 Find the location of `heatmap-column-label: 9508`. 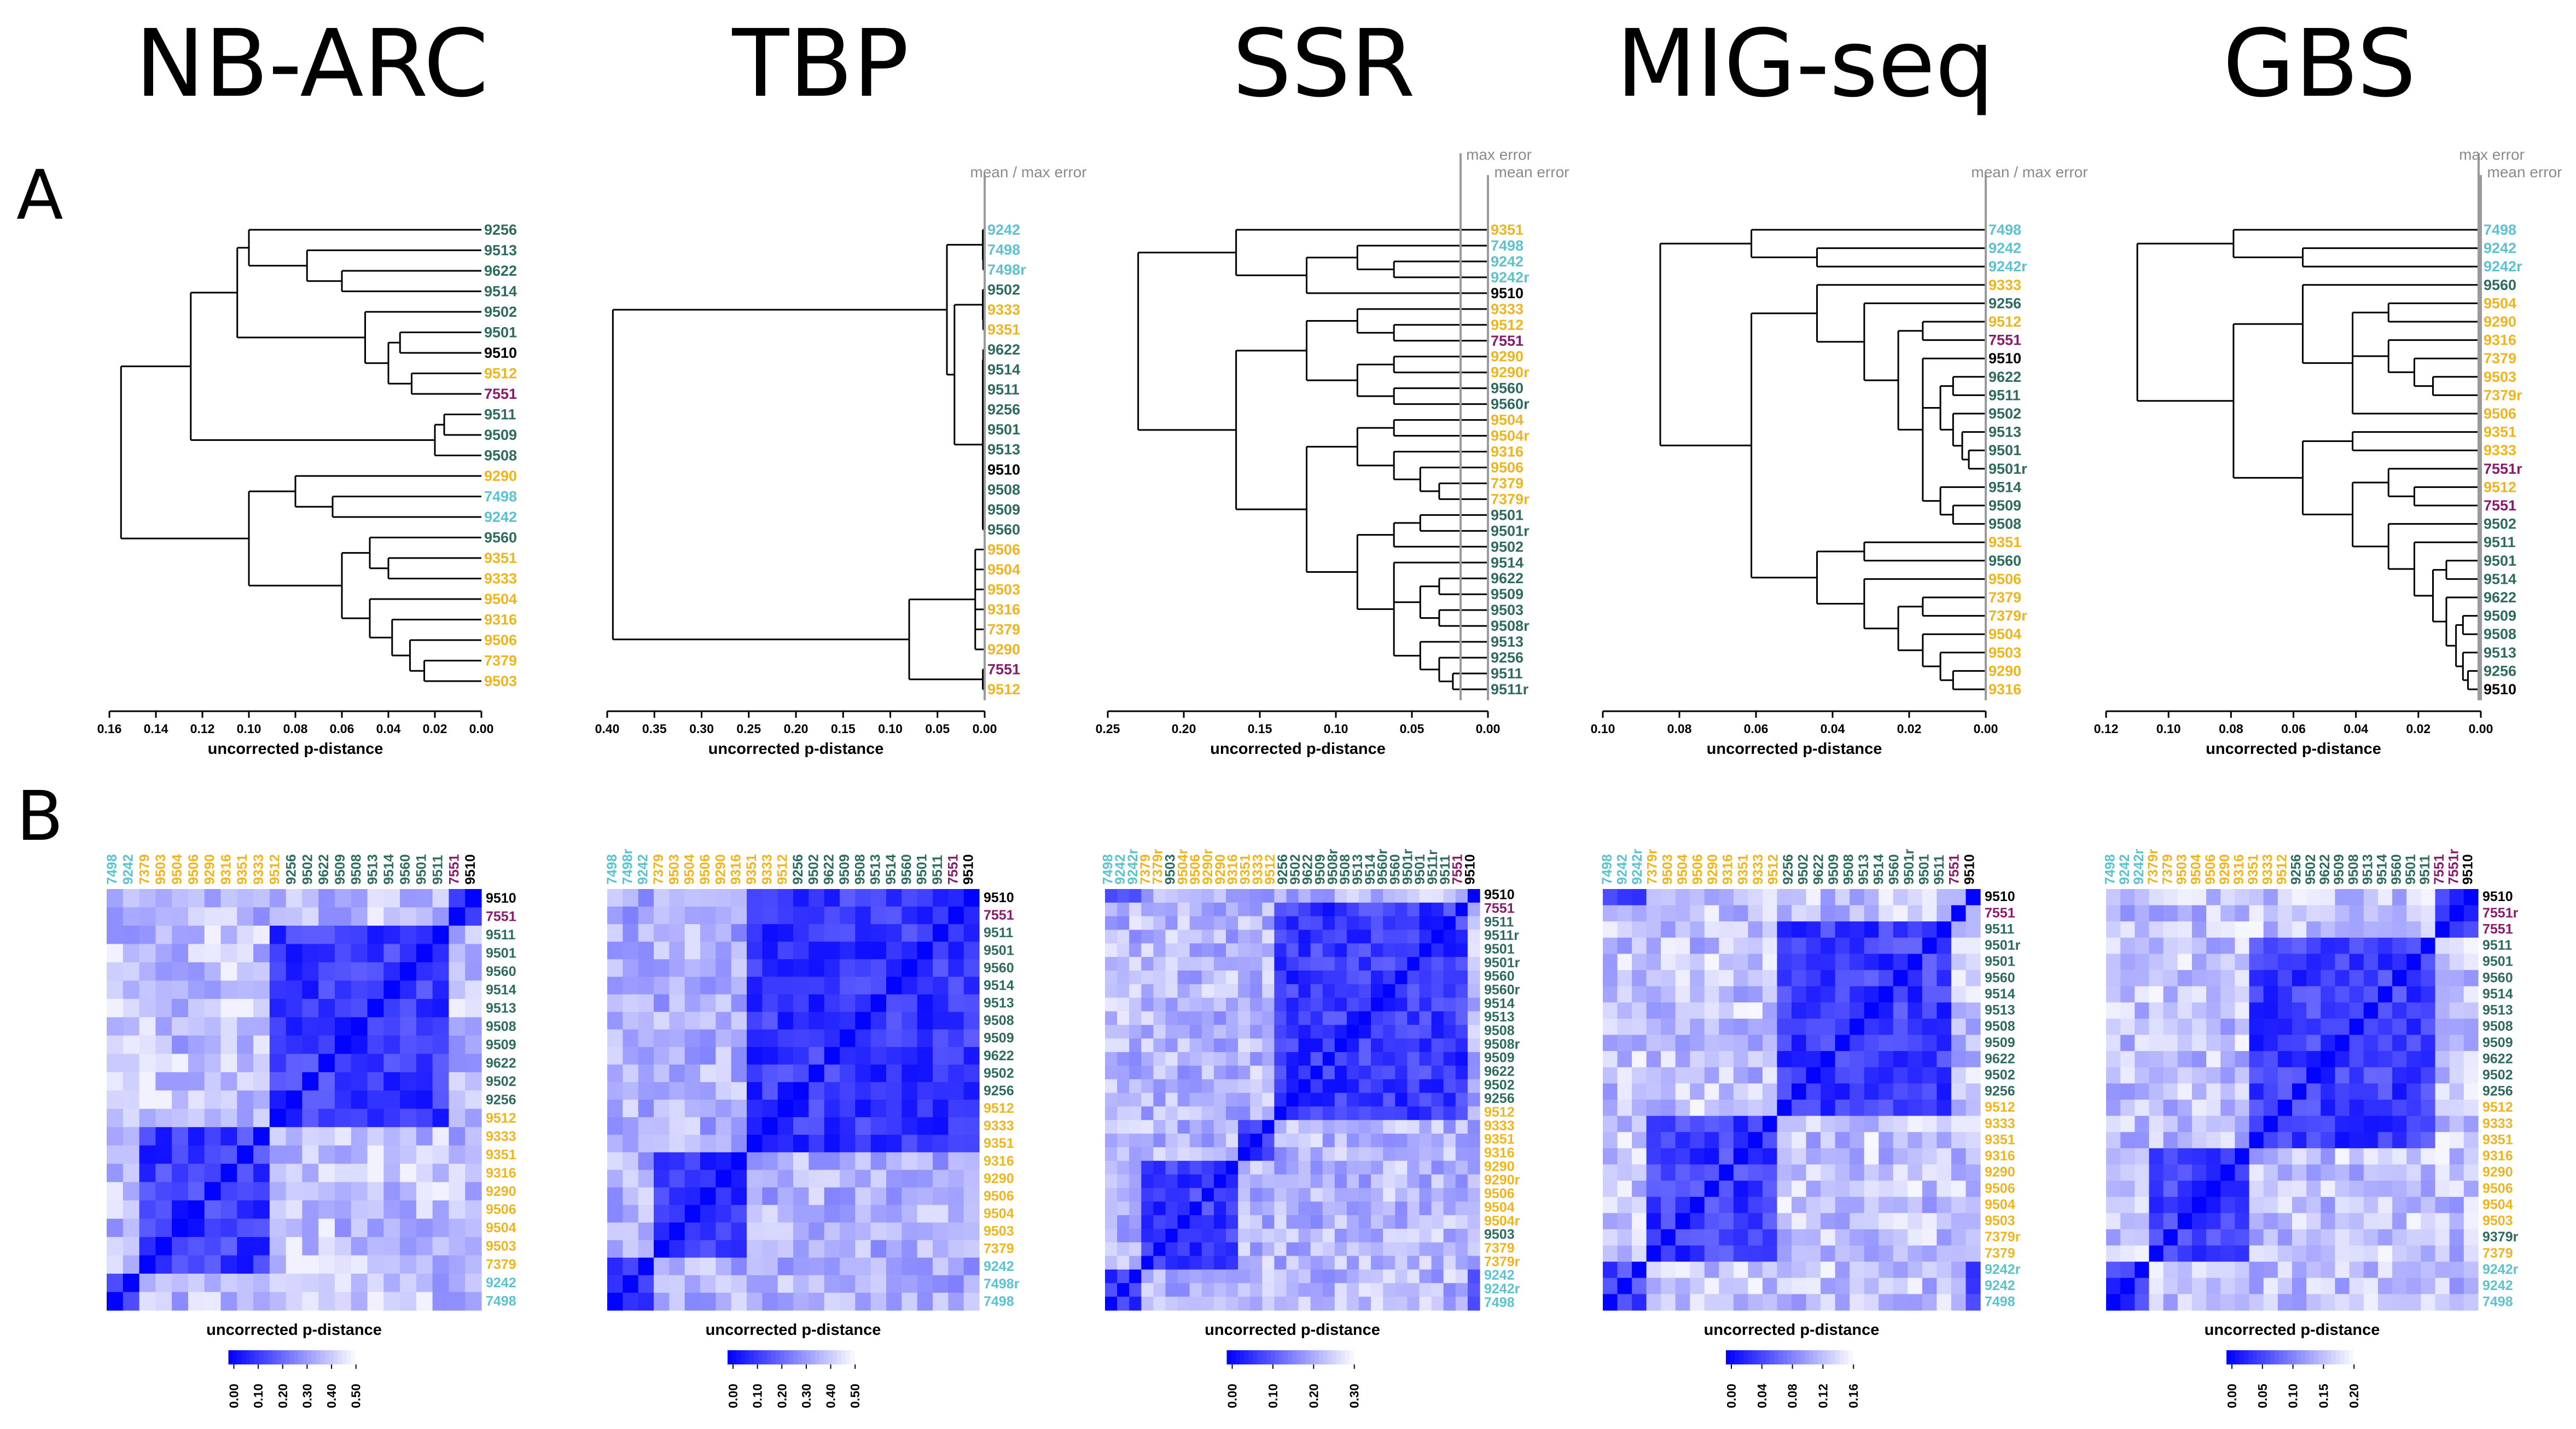

heatmap-column-label: 9508 is located at coordinates (860, 869).